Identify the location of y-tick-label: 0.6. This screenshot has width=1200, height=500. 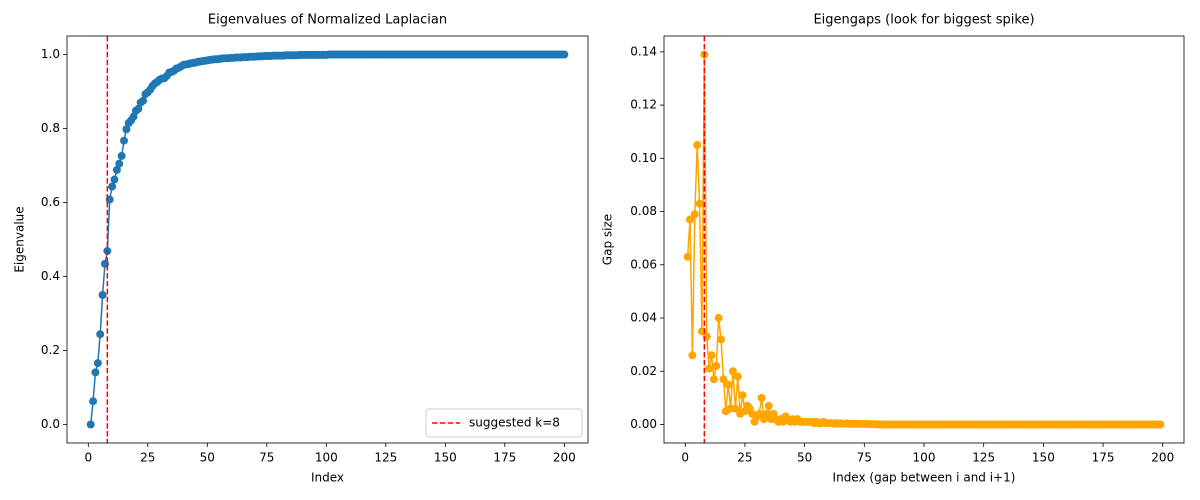
(50, 202).